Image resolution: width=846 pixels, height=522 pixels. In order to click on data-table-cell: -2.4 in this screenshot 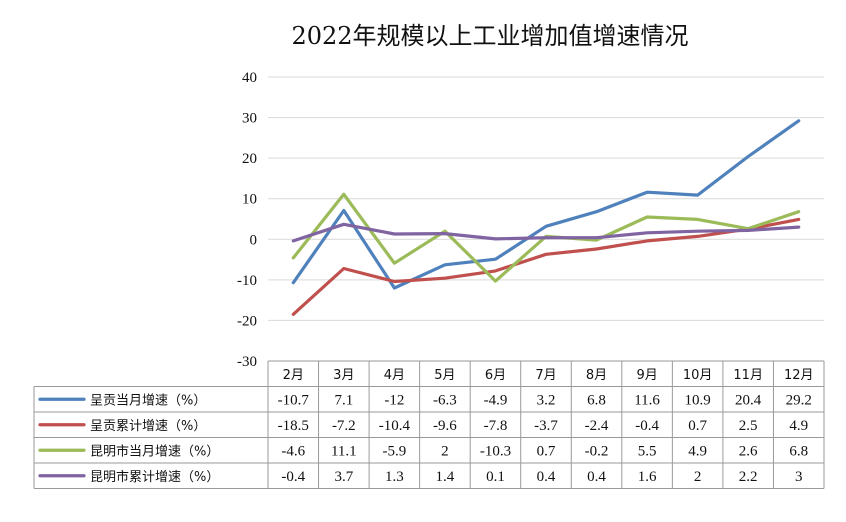, I will do `click(597, 426)`.